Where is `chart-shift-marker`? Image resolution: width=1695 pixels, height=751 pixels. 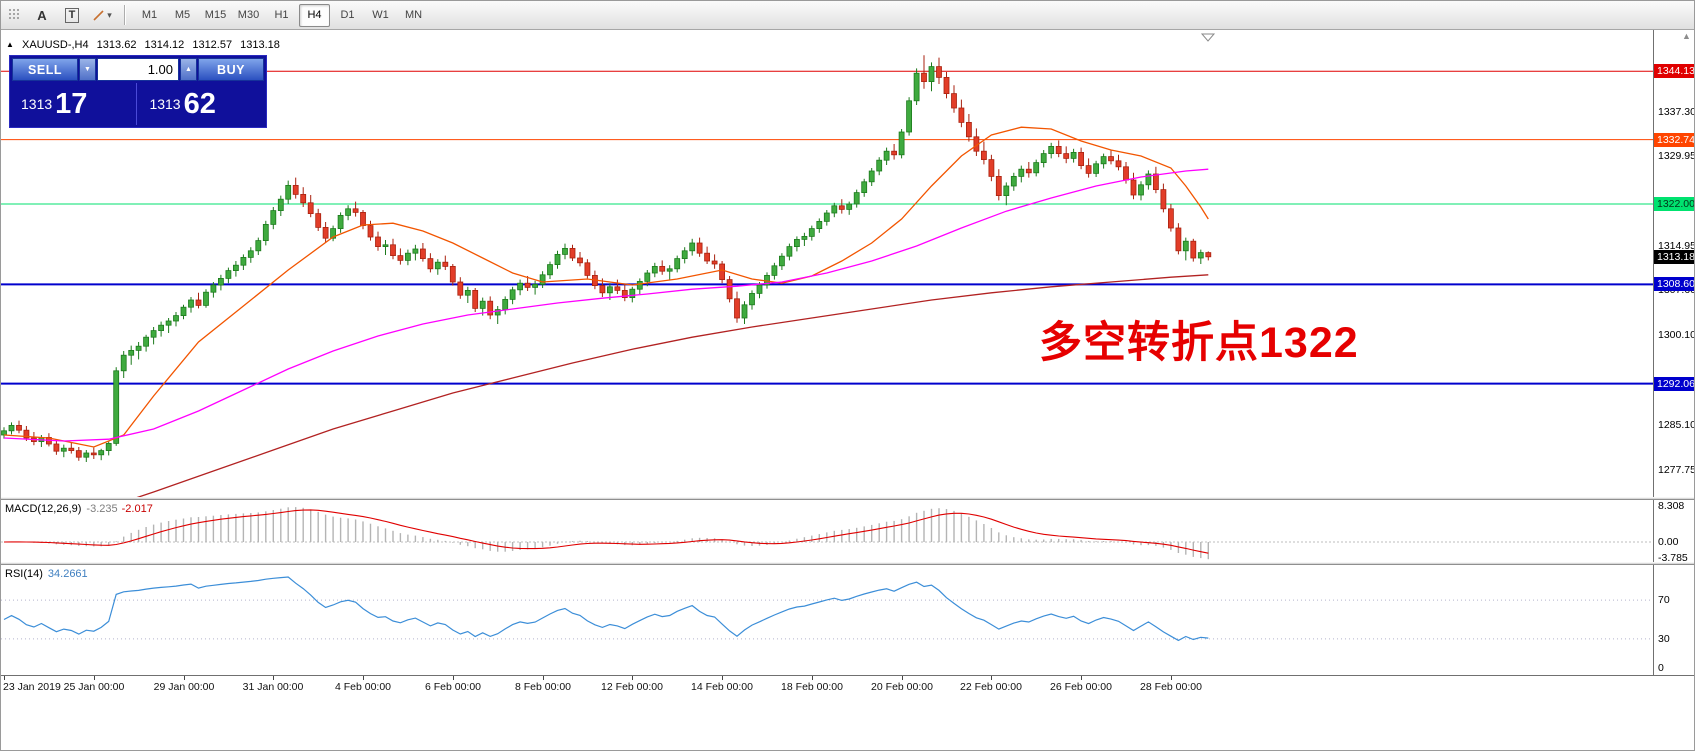 chart-shift-marker is located at coordinates (1208, 37).